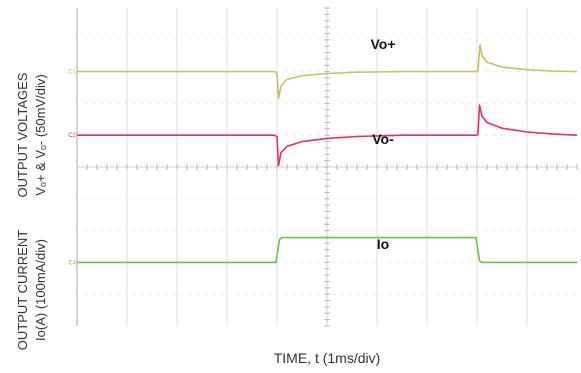 The height and width of the screenshot is (373, 581). What do you see at coordinates (383, 244) in the screenshot?
I see `annotation-label: Io` at bounding box center [383, 244].